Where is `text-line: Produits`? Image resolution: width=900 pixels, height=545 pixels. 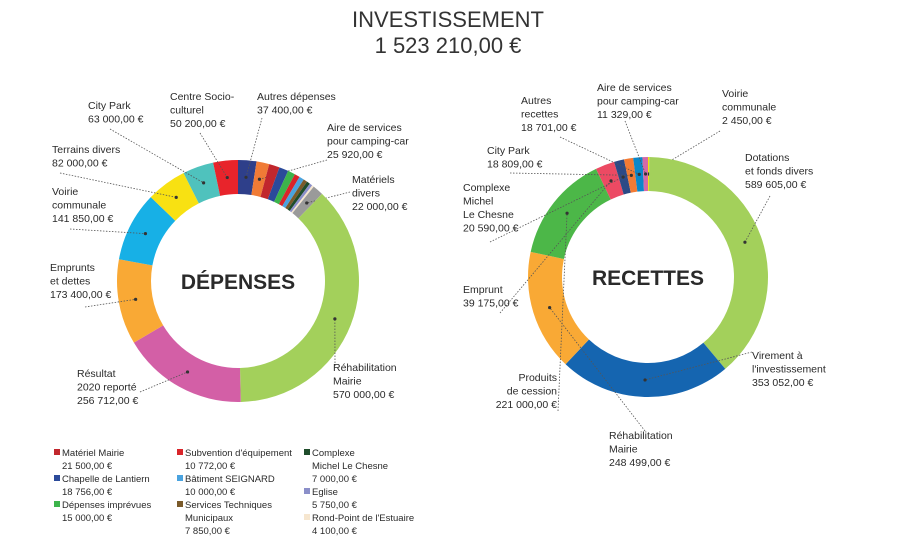
text-line: Produits is located at coordinates (537, 378).